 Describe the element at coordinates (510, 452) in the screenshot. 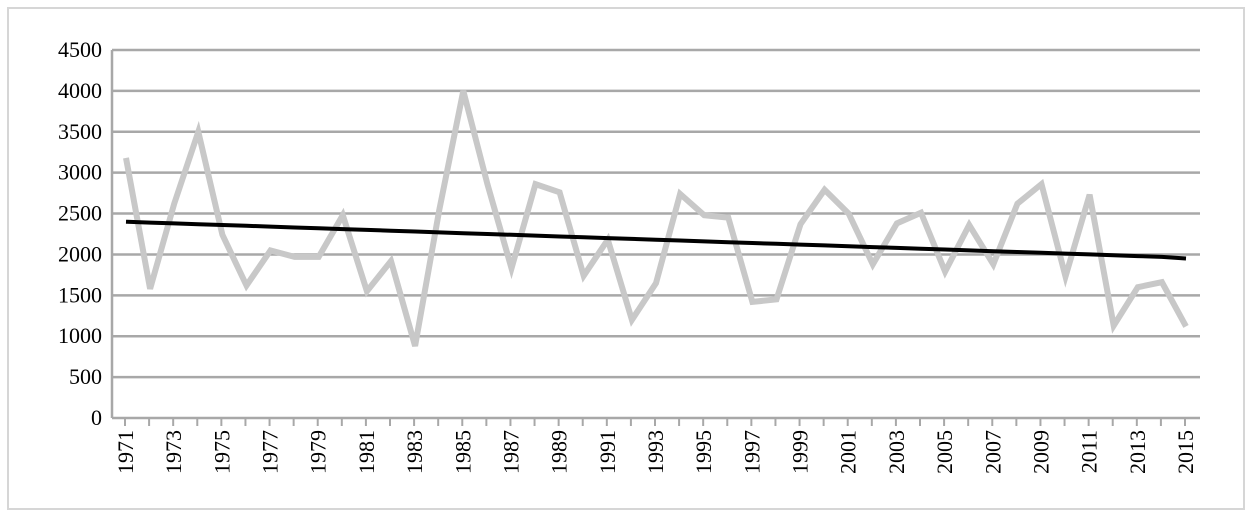

I see `x-tick-label: 1987` at that location.